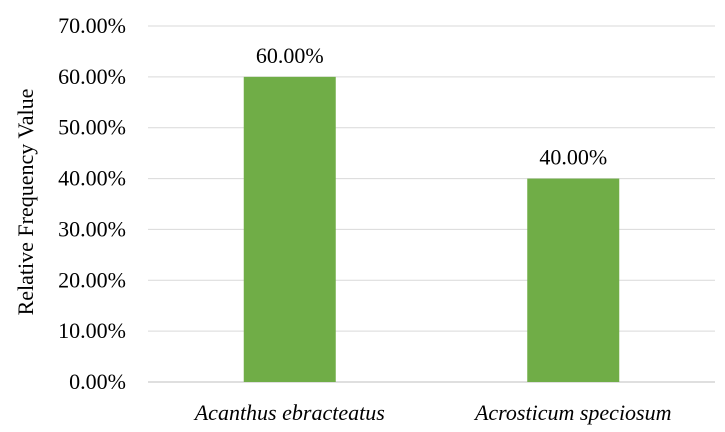  What do you see at coordinates (25, 202) in the screenshot?
I see `y-axis-title: Relative Frequency Value` at bounding box center [25, 202].